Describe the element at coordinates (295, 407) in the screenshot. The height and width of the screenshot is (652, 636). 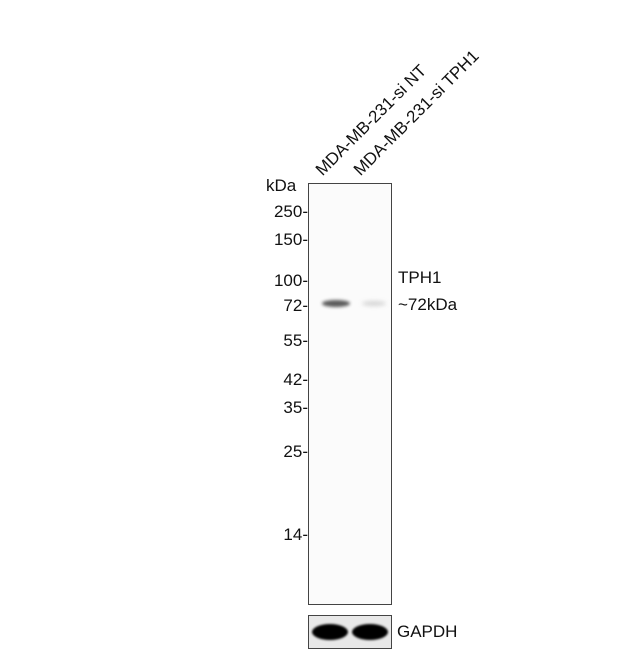
I see `marker-35: 35-` at that location.